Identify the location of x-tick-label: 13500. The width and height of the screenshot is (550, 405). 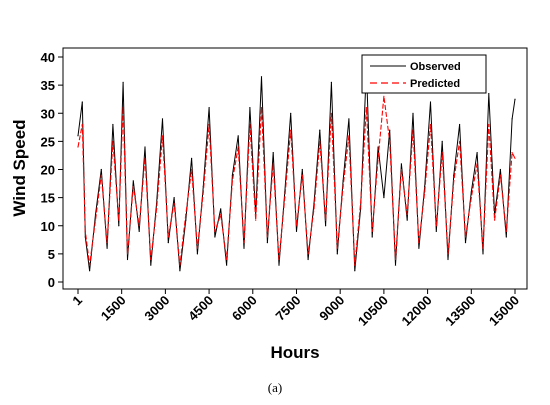
(460, 311).